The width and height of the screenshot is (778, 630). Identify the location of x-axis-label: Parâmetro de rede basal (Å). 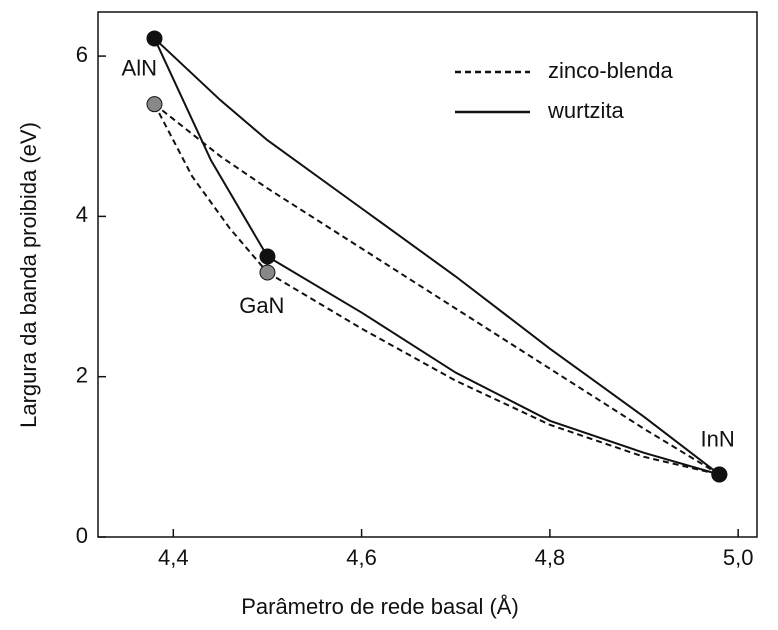
(380, 606).